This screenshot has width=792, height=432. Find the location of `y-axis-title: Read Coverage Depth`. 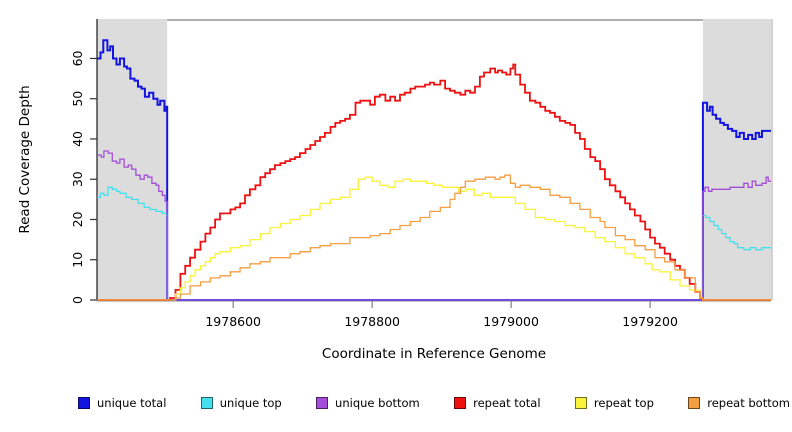

y-axis-title: Read Coverage Depth is located at coordinates (25, 159).